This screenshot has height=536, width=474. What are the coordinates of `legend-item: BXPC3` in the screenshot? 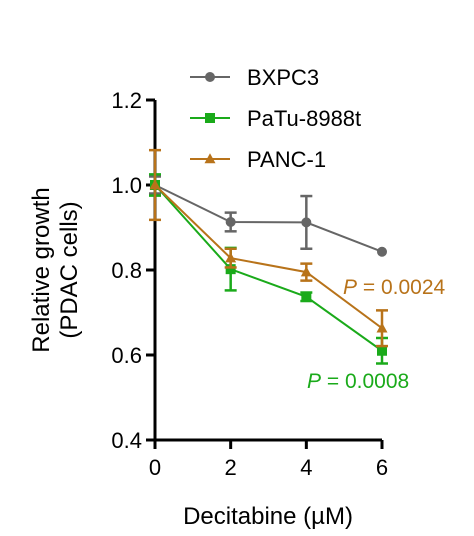 It's located at (254, 77).